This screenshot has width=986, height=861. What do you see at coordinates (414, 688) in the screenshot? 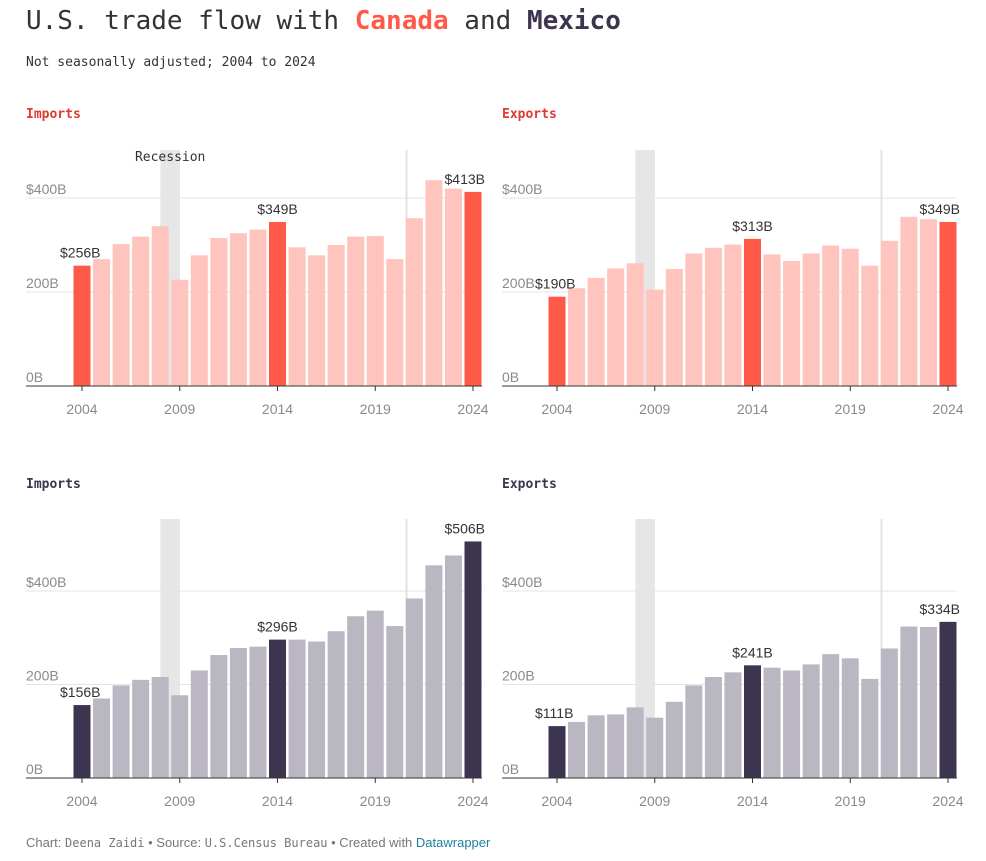
I see `mexico-imports-bar-2021` at bounding box center [414, 688].